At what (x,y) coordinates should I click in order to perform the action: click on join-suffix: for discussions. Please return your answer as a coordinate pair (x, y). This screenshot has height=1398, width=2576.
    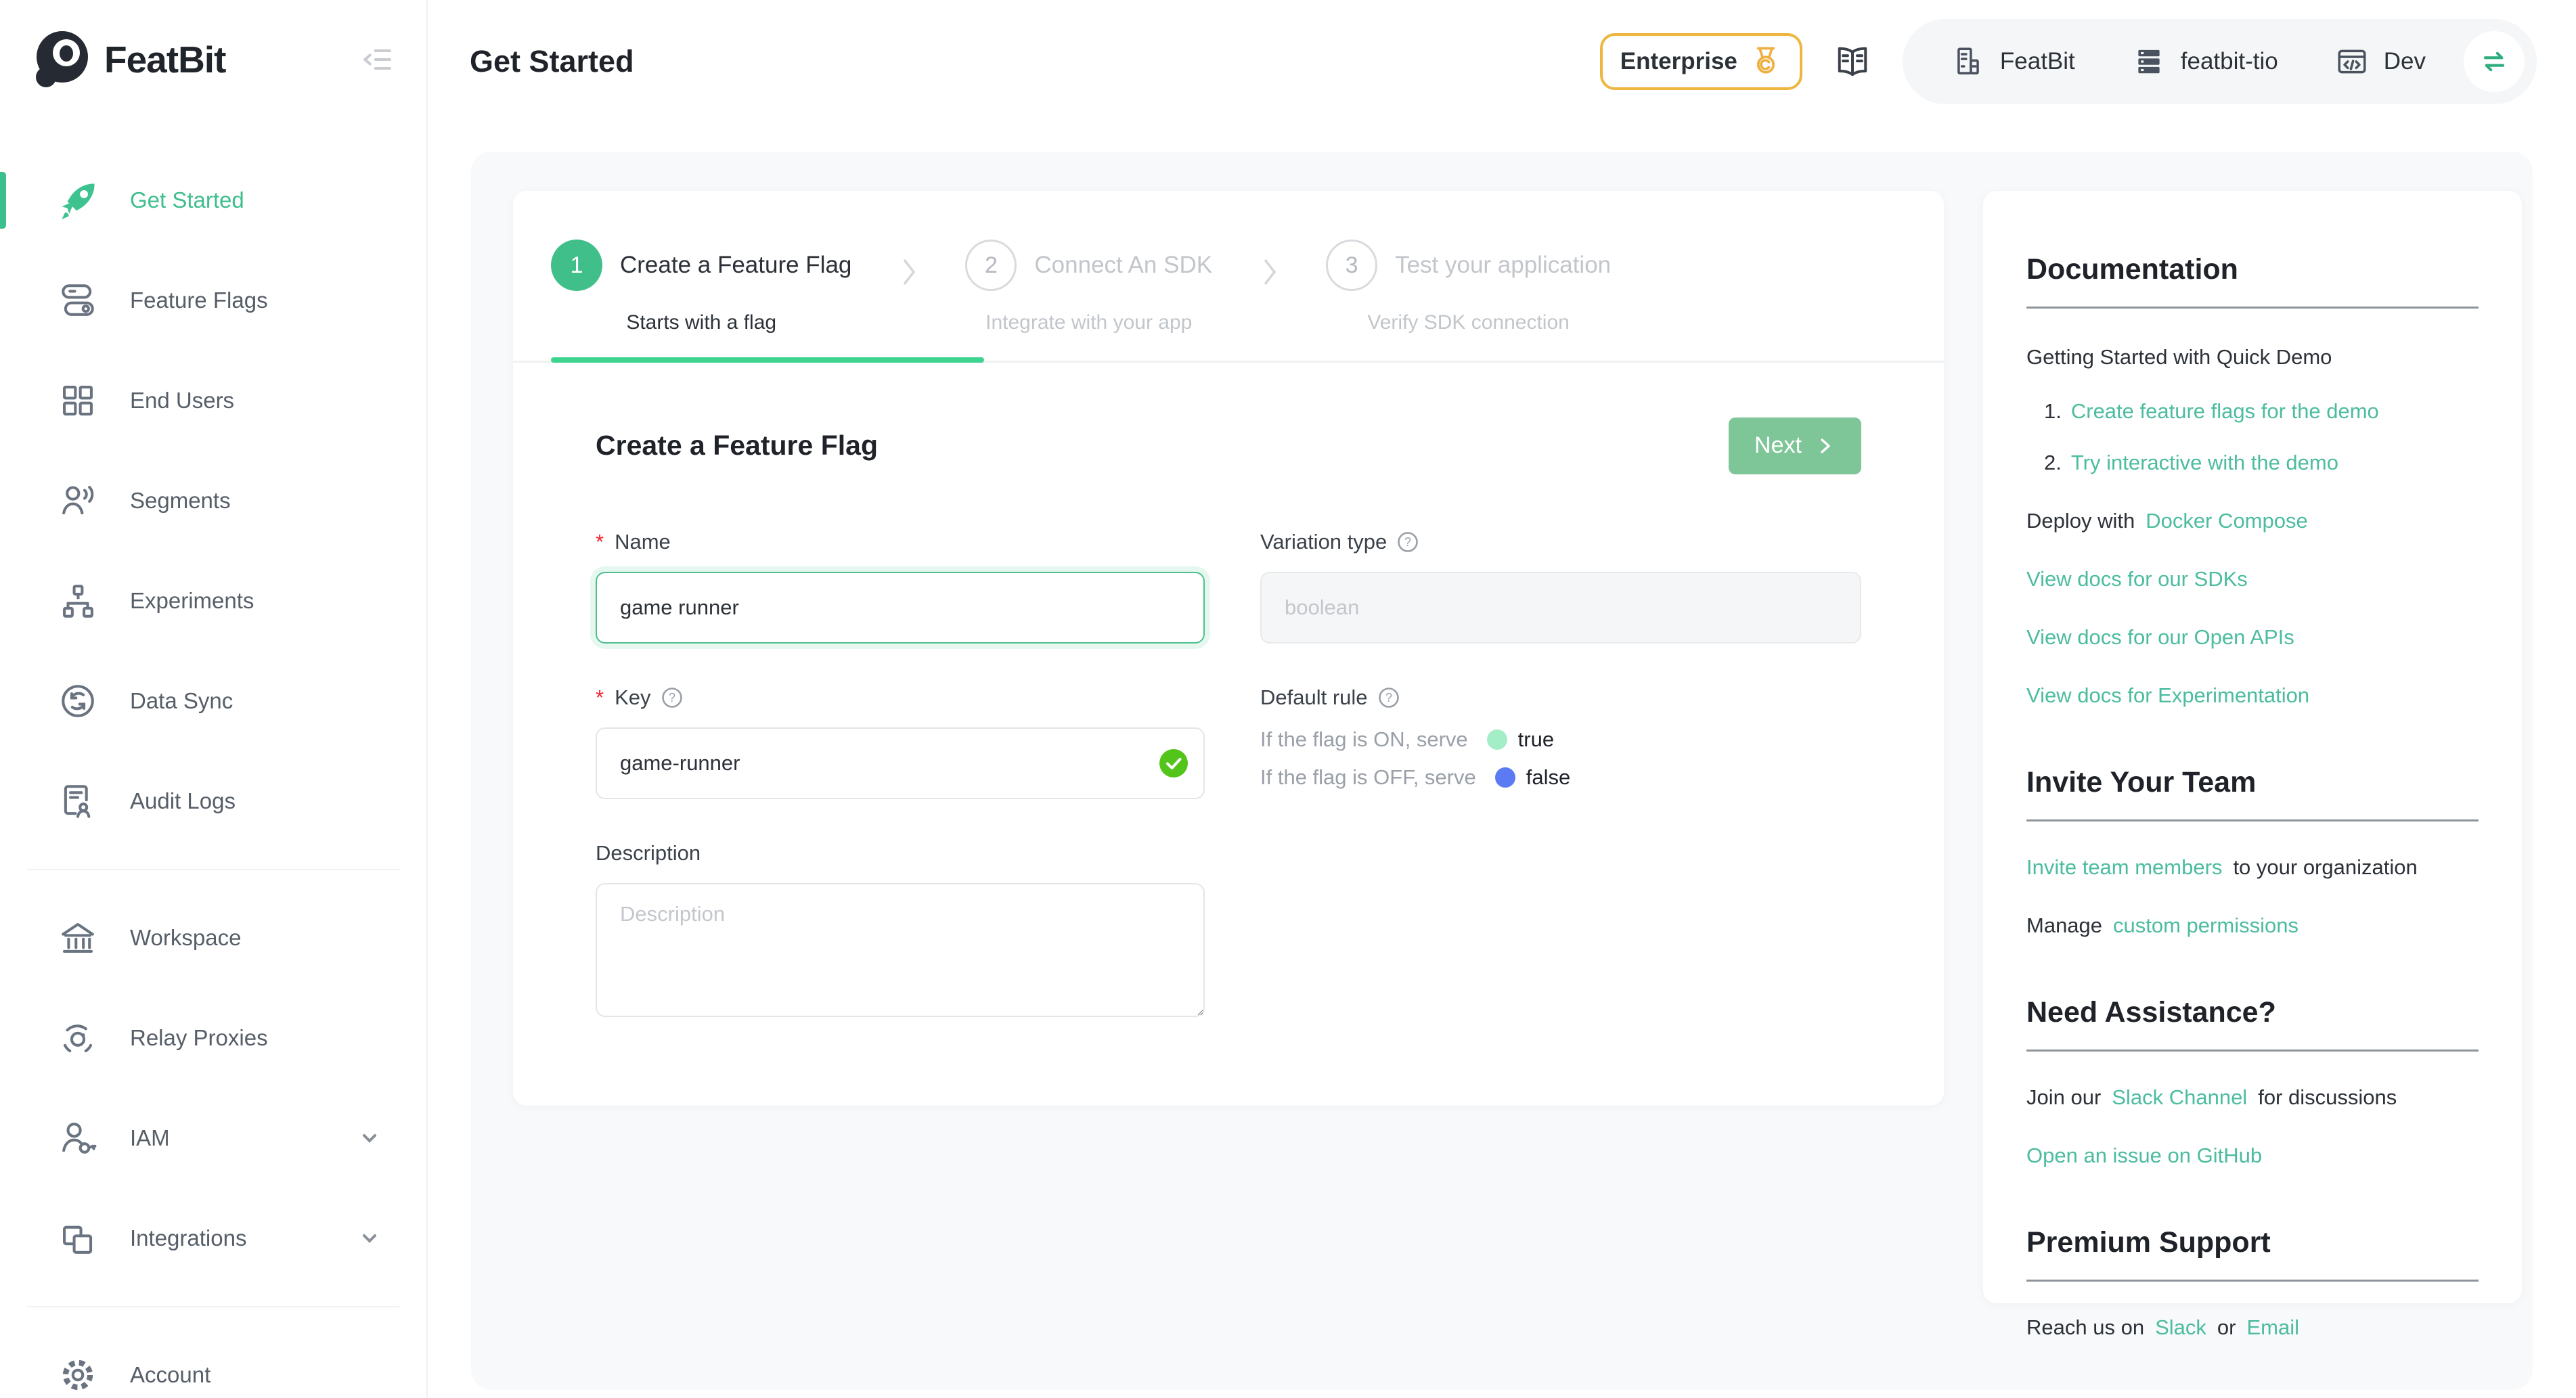
    Looking at the image, I should click on (2327, 1097).